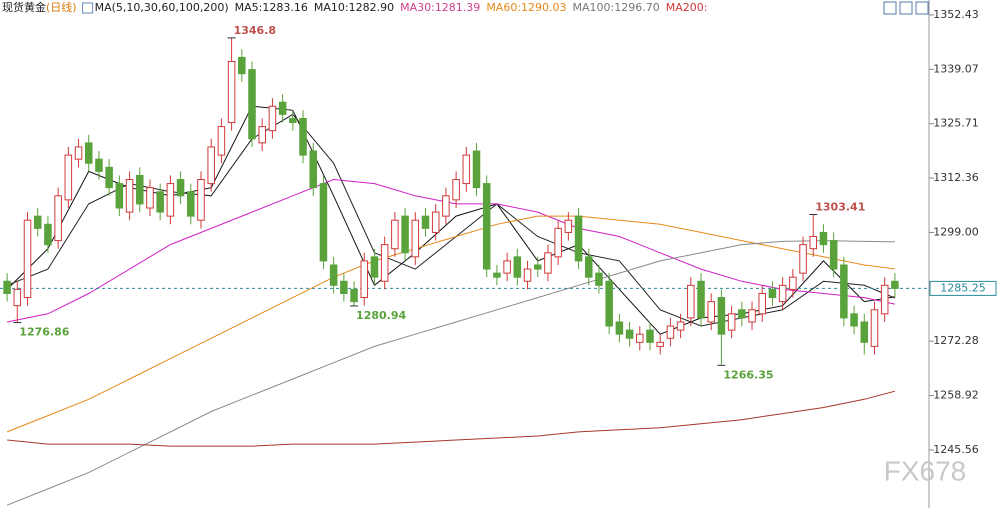 Image resolution: width=1004 pixels, height=508 pixels. Describe the element at coordinates (956, 123) in the screenshot. I see `y-tick-label: 1325.71` at that location.